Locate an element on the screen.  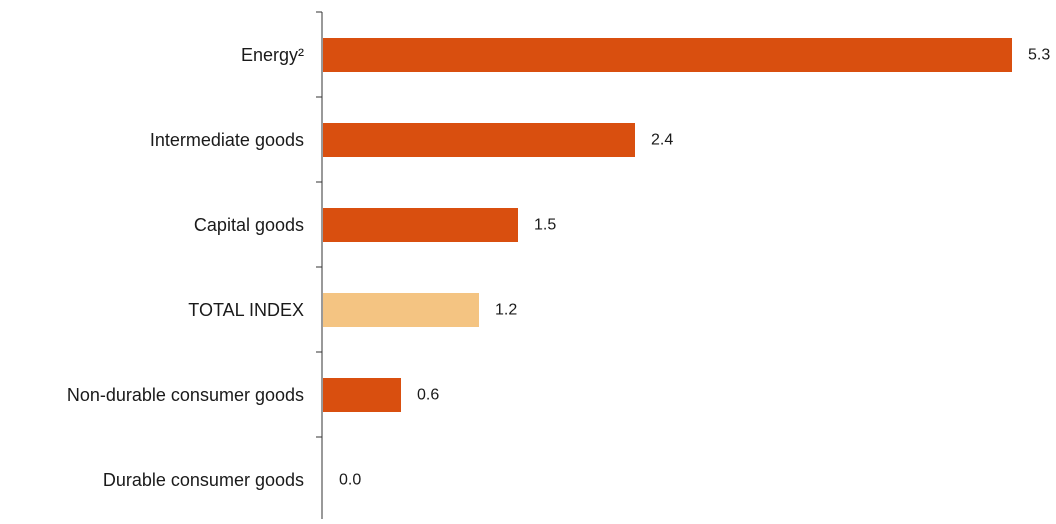
value-label: 5.3 is located at coordinates (1039, 55).